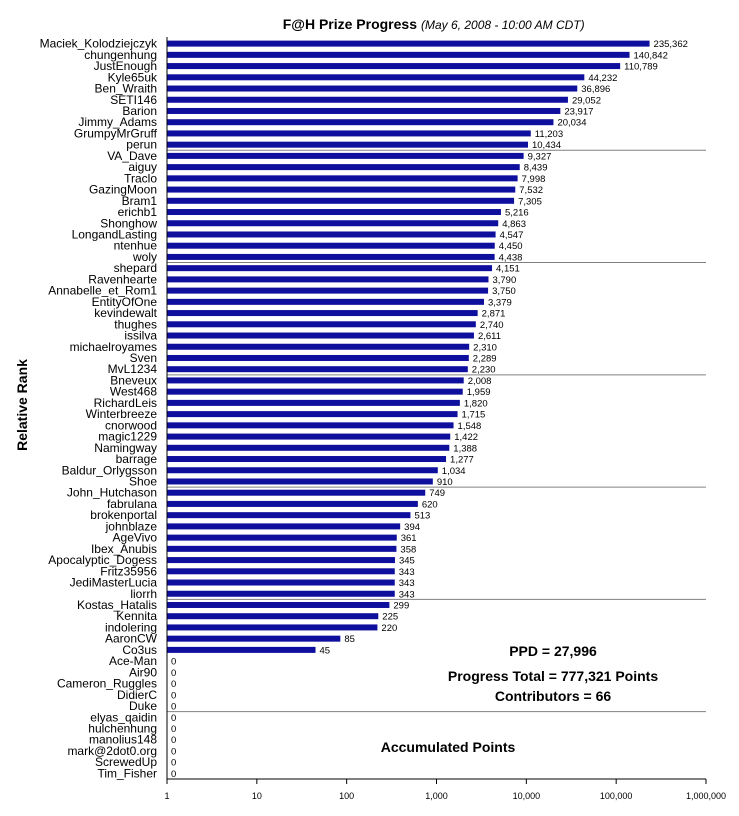 This screenshot has width=739, height=816. I want to click on value-label: 11,203, so click(549, 134).